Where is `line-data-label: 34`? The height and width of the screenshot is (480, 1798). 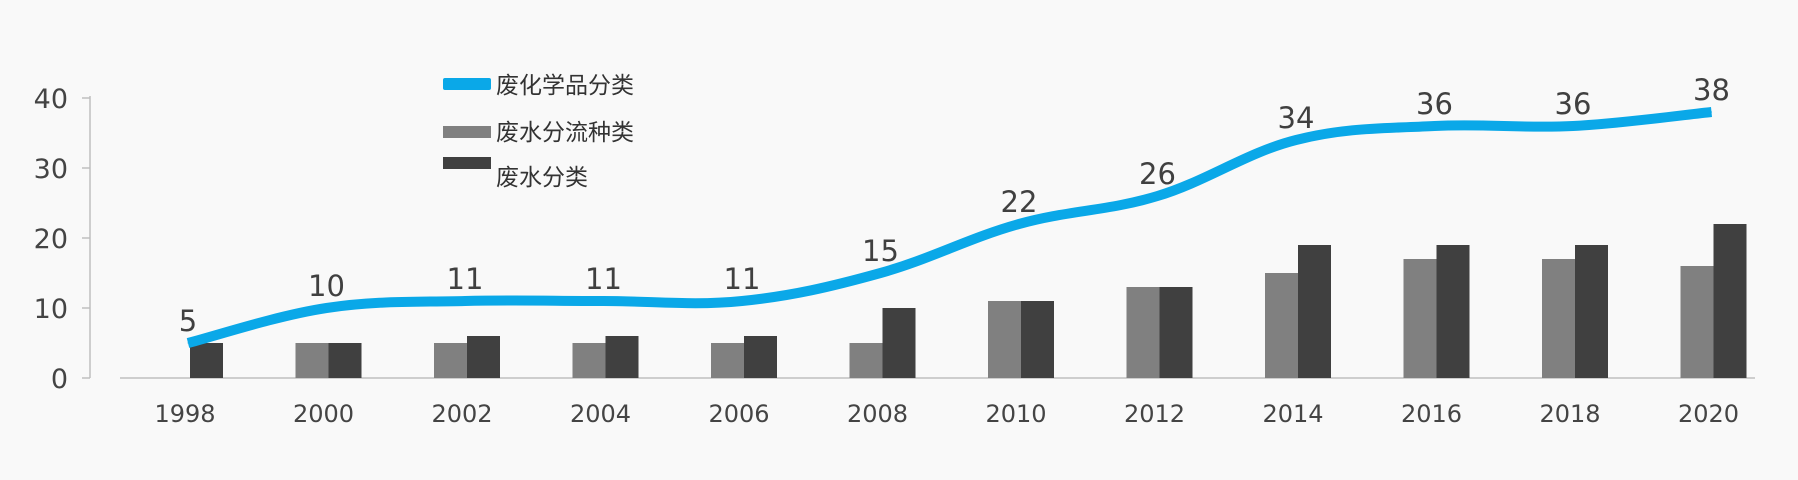 line-data-label: 34 is located at coordinates (1296, 118).